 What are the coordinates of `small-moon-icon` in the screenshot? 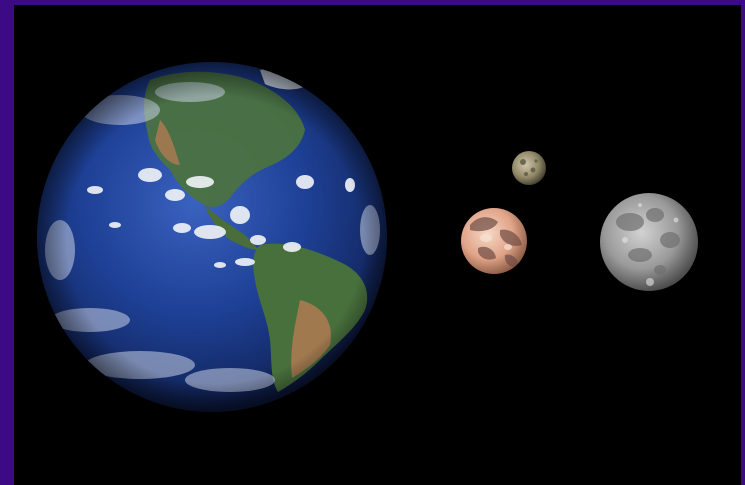 It's located at (529, 168).